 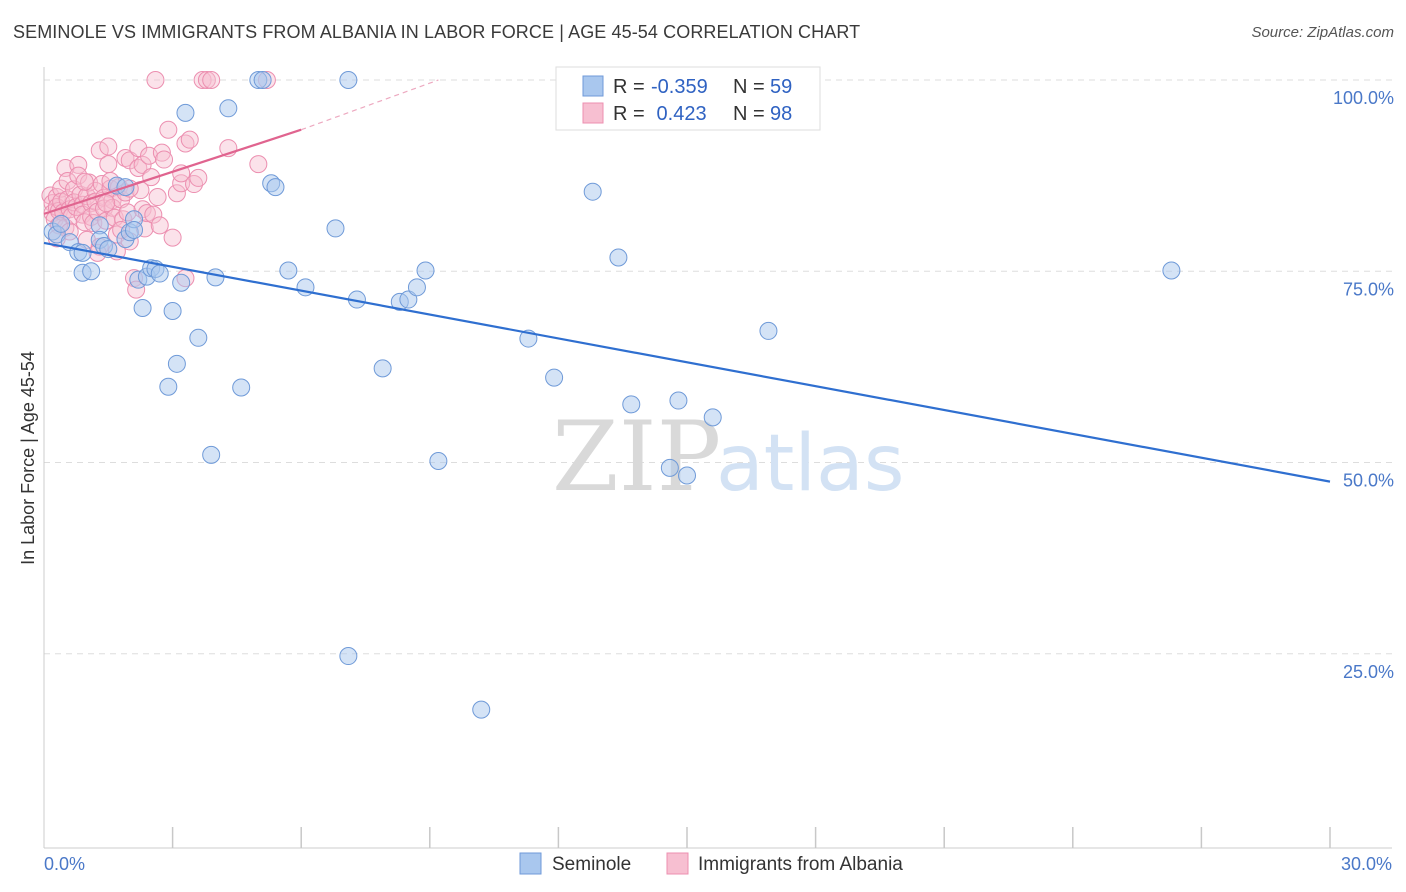 I want to click on bottom-legend-swatch-seminole, so click(x=530, y=863).